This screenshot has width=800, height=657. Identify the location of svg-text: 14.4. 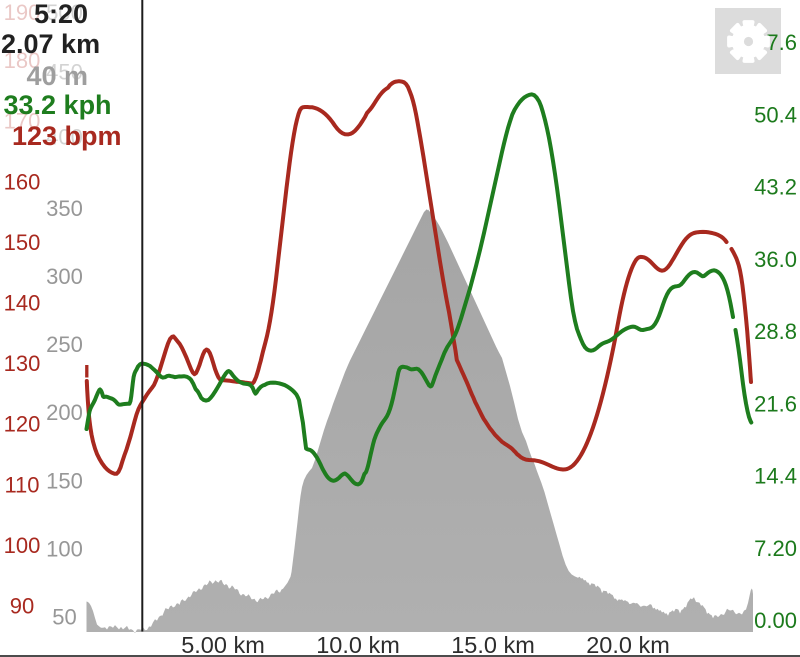
(775, 476).